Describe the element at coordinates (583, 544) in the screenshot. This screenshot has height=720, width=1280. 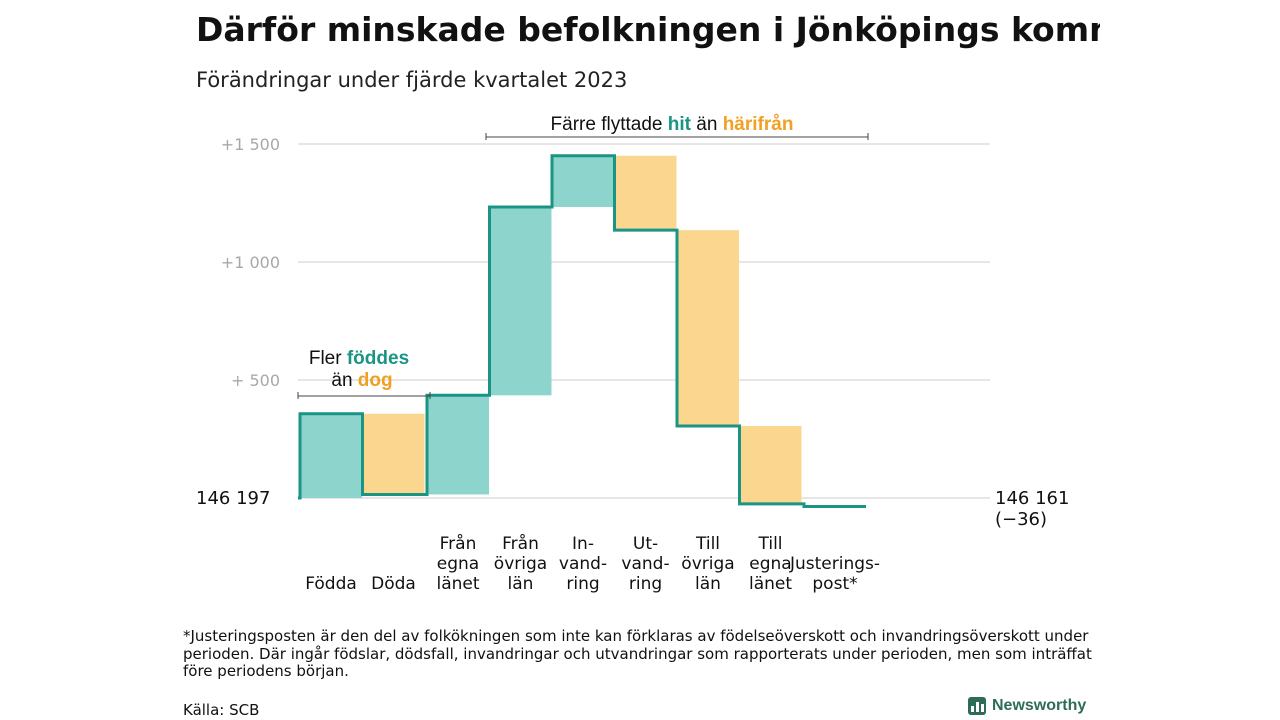
I see `x-tick-label: In-` at that location.